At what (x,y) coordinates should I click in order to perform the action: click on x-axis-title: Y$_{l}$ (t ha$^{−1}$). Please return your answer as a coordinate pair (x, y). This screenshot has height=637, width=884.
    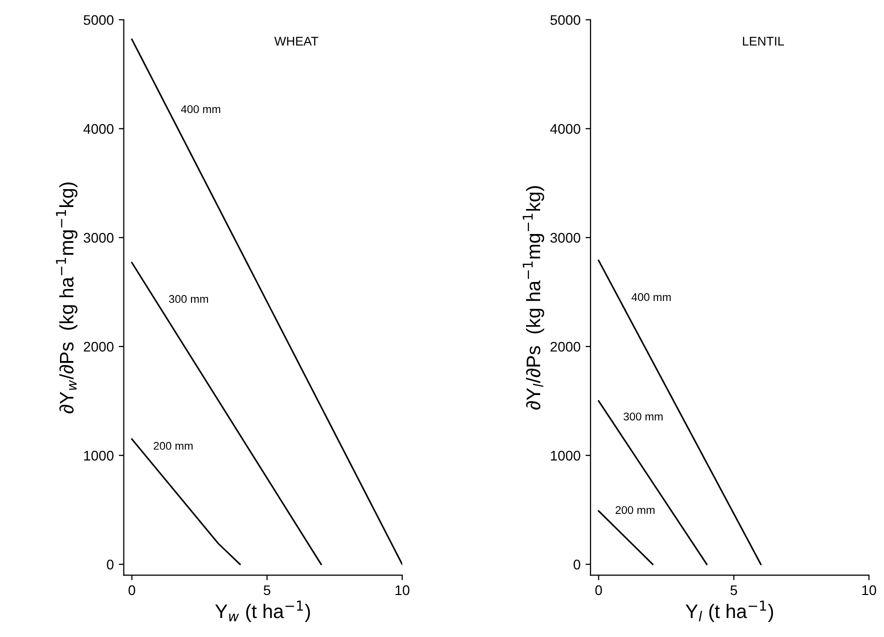
    Looking at the image, I should click on (730, 611).